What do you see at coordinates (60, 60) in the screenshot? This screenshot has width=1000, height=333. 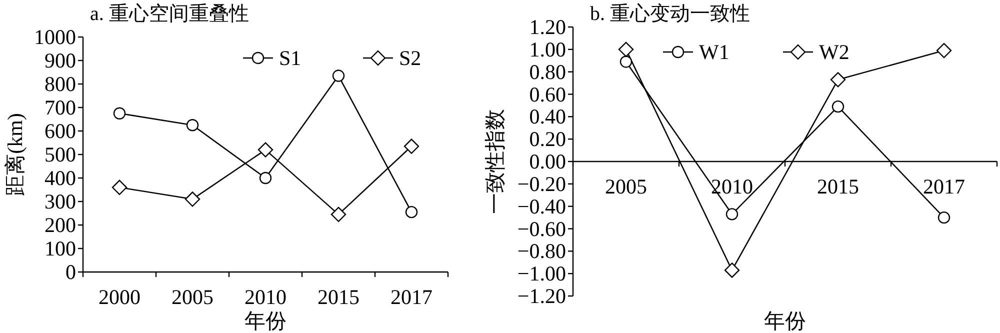 I see `y-tick-label: 900` at bounding box center [60, 60].